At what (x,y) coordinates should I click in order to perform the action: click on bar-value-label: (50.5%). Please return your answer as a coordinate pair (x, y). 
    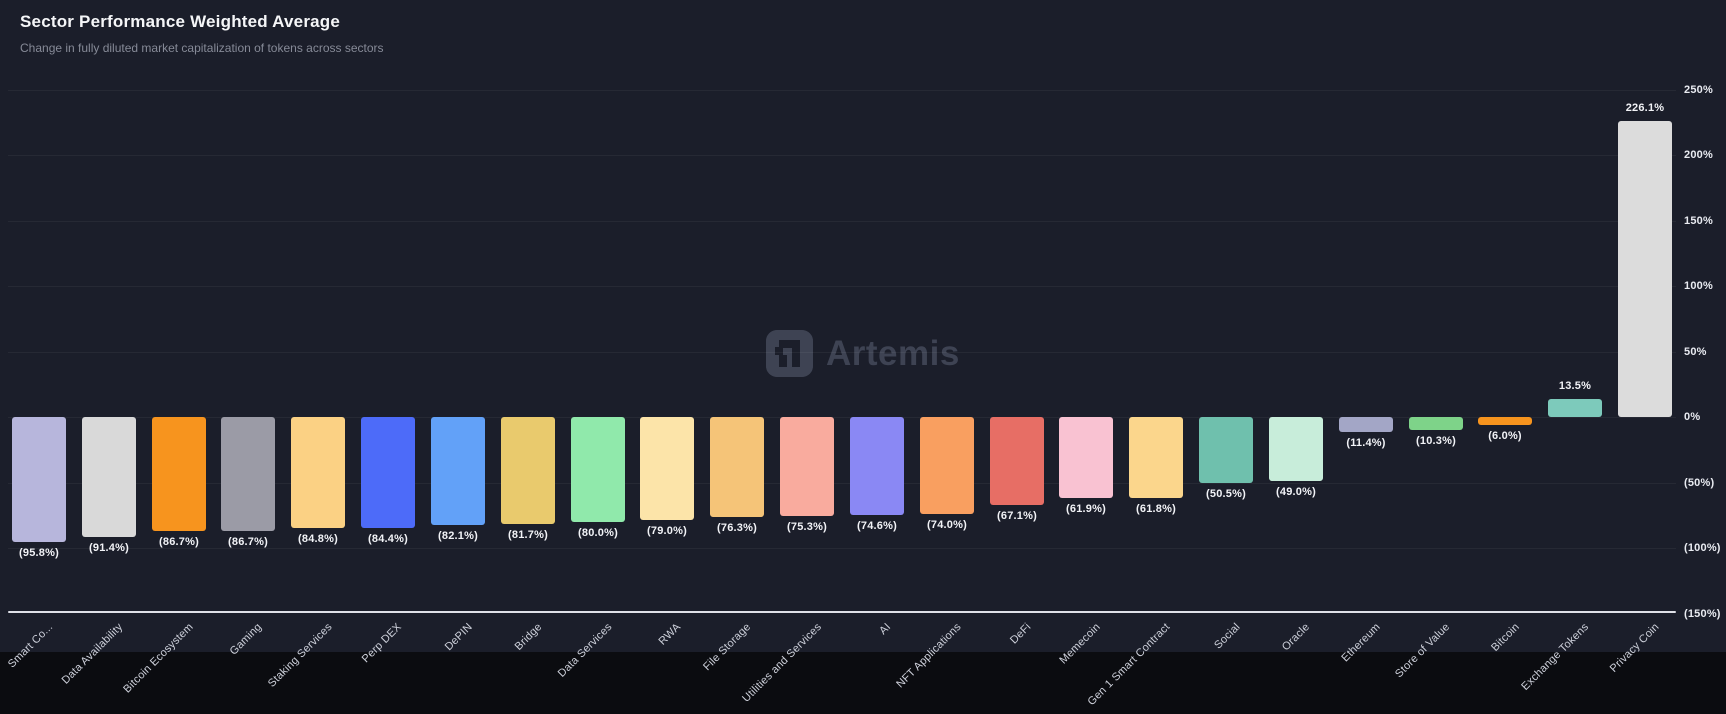
    Looking at the image, I should click on (1226, 494).